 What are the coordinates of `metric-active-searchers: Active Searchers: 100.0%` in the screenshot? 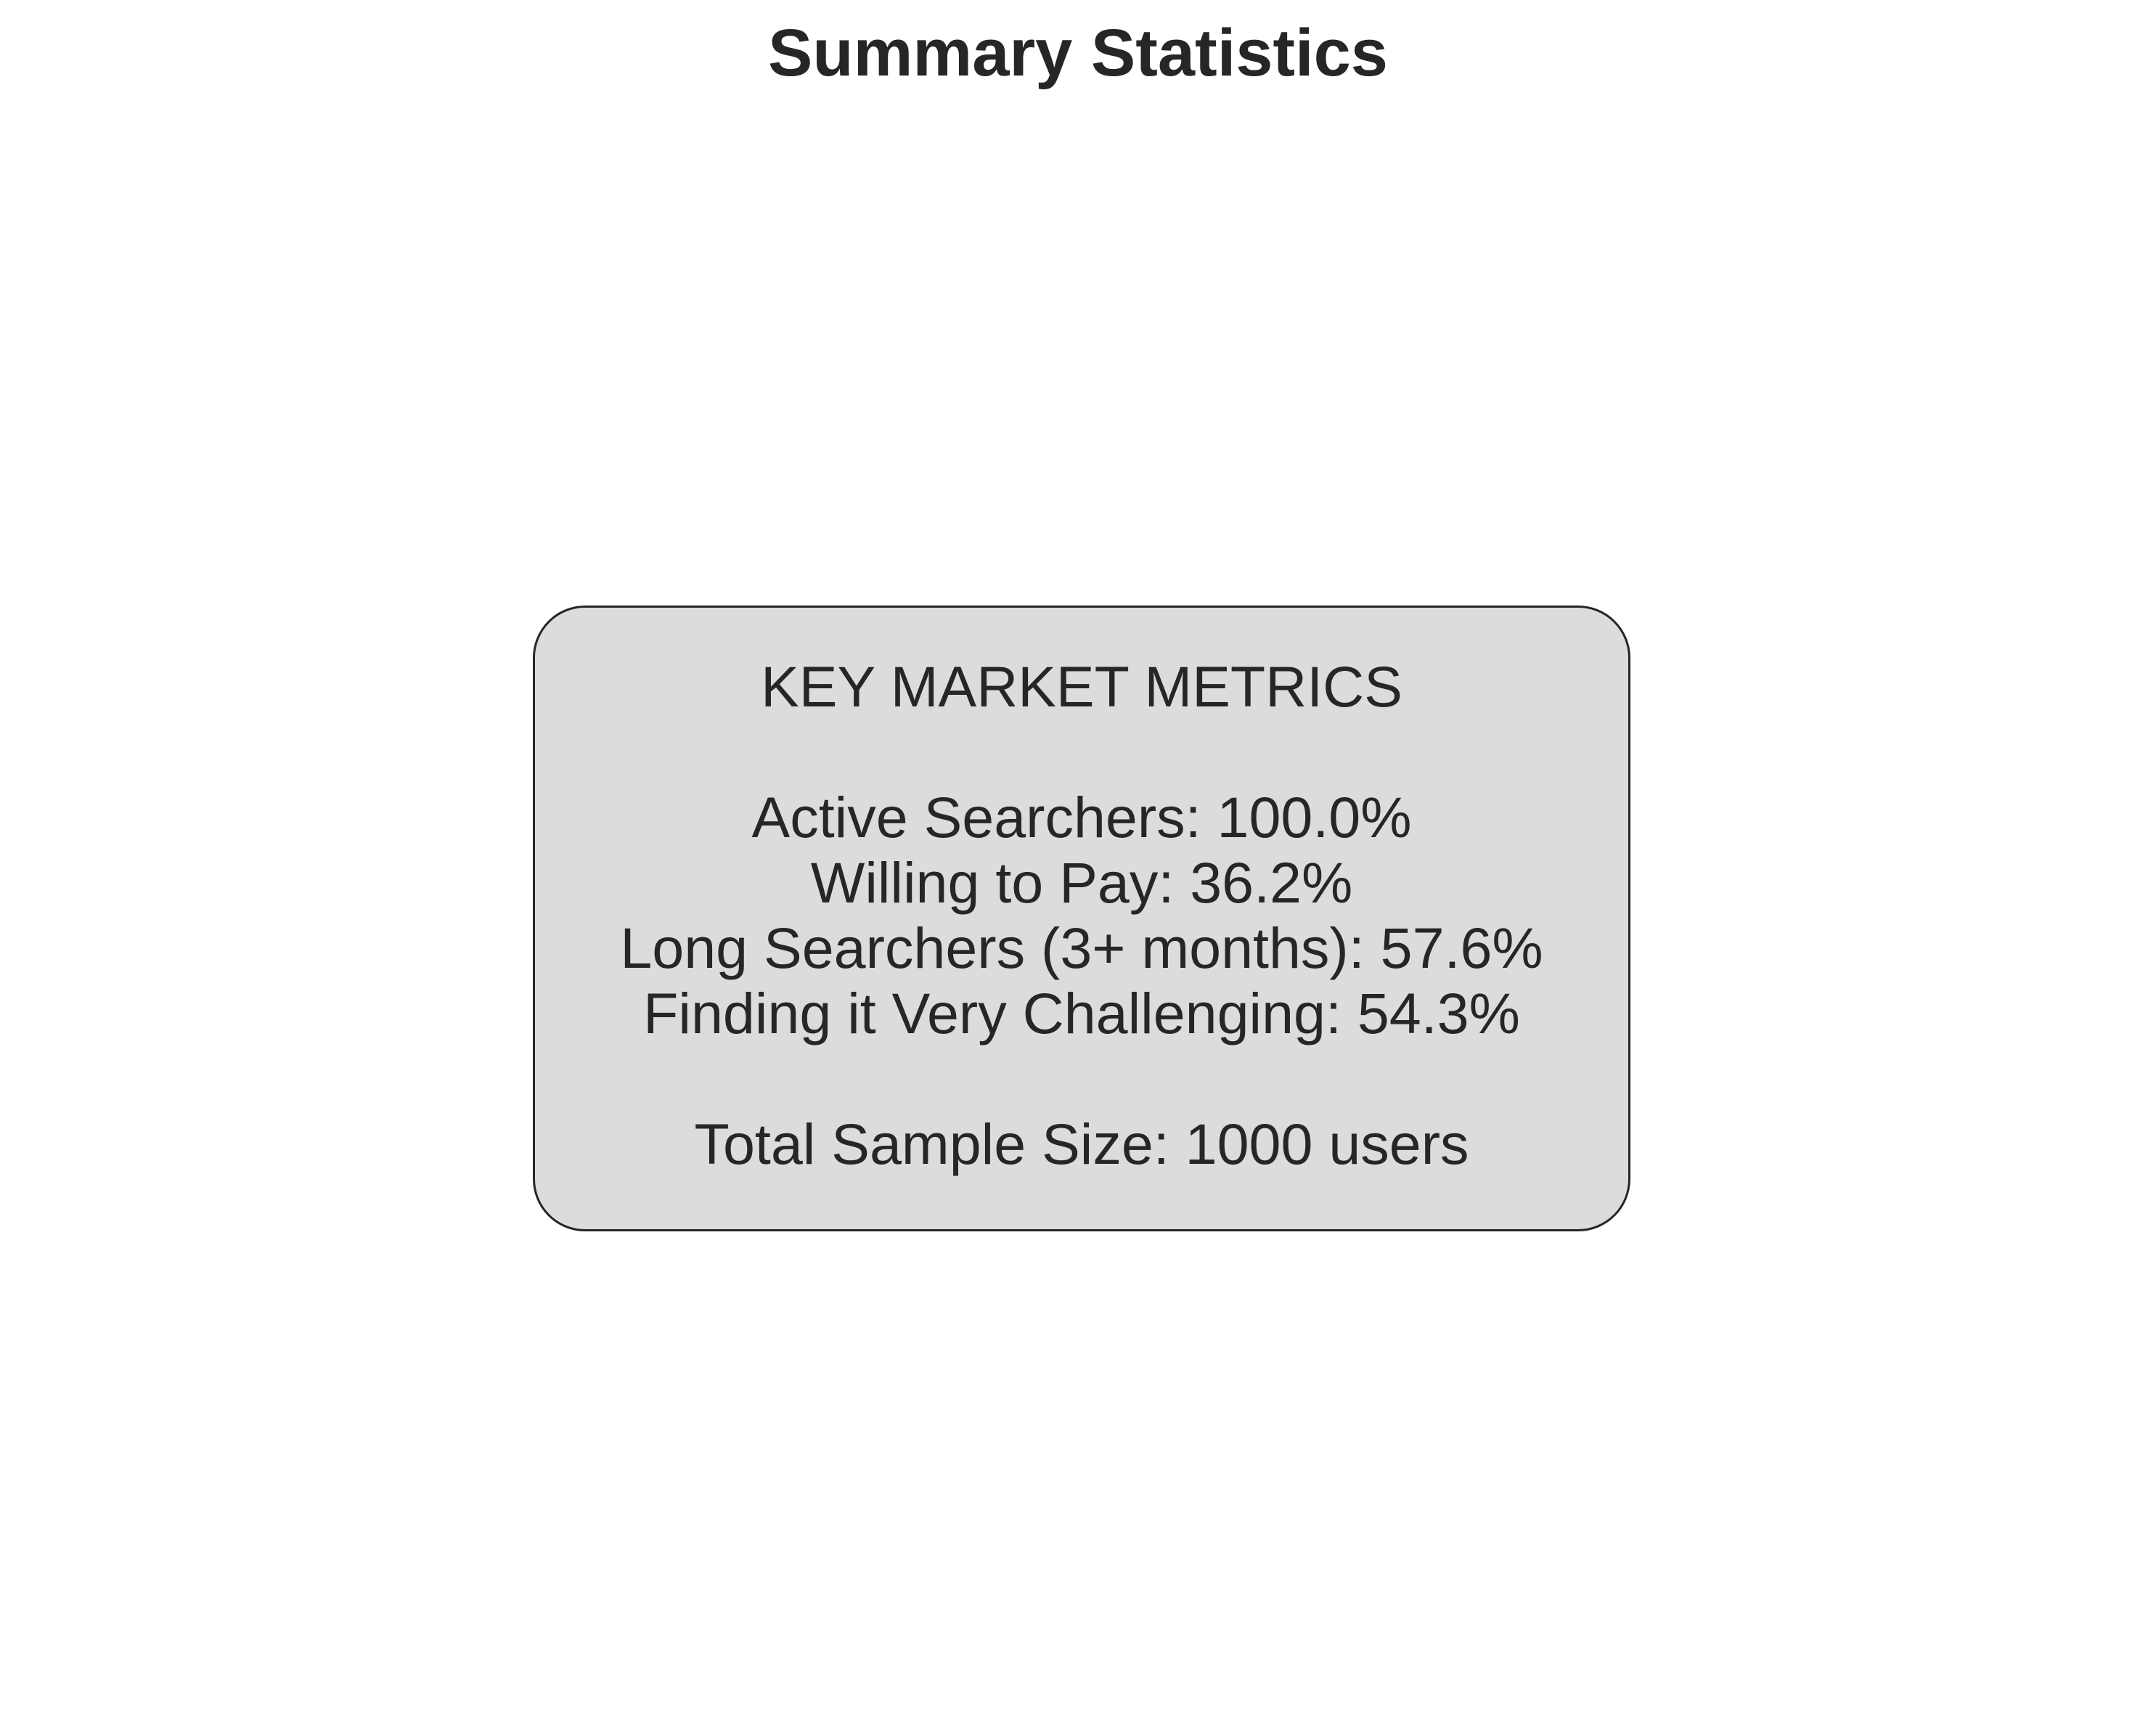 It's located at (1082, 817).